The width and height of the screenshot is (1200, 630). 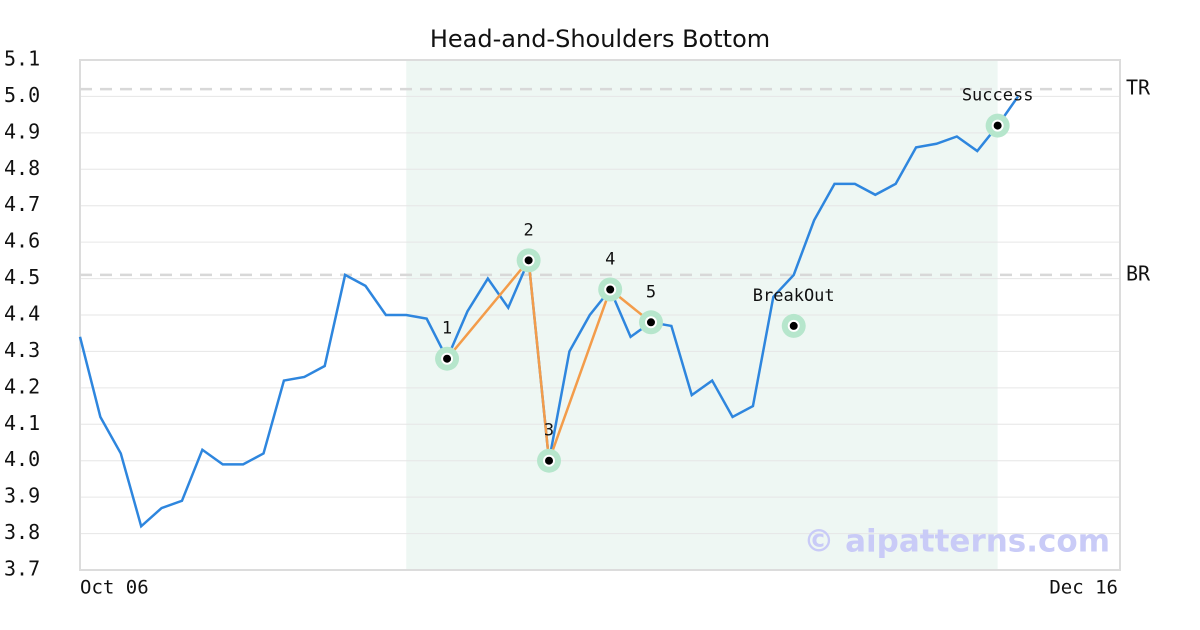 I want to click on y-tick-label: 4.0, so click(x=22, y=459).